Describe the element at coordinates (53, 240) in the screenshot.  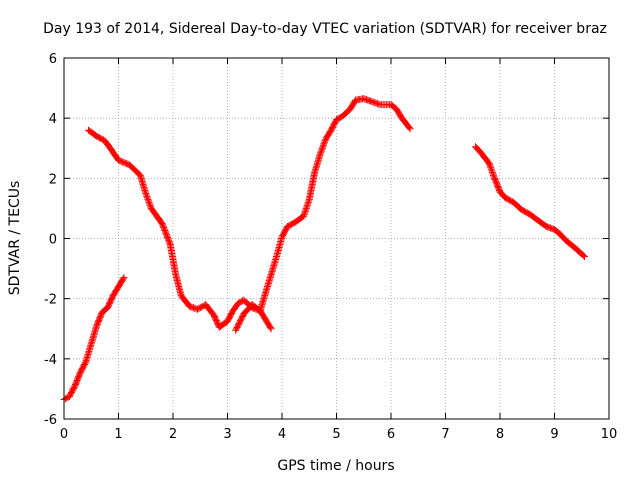
I see `y-tick-label: 0` at that location.